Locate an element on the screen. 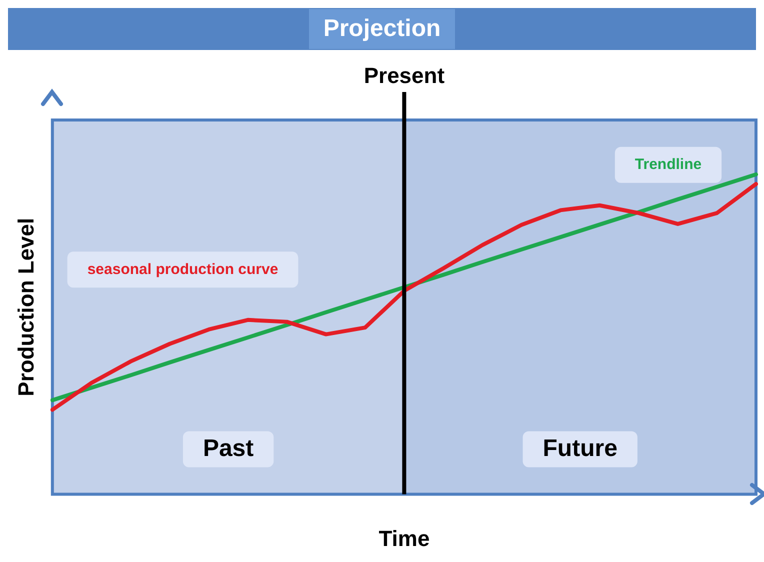  series-label: Trendline is located at coordinates (668, 165).